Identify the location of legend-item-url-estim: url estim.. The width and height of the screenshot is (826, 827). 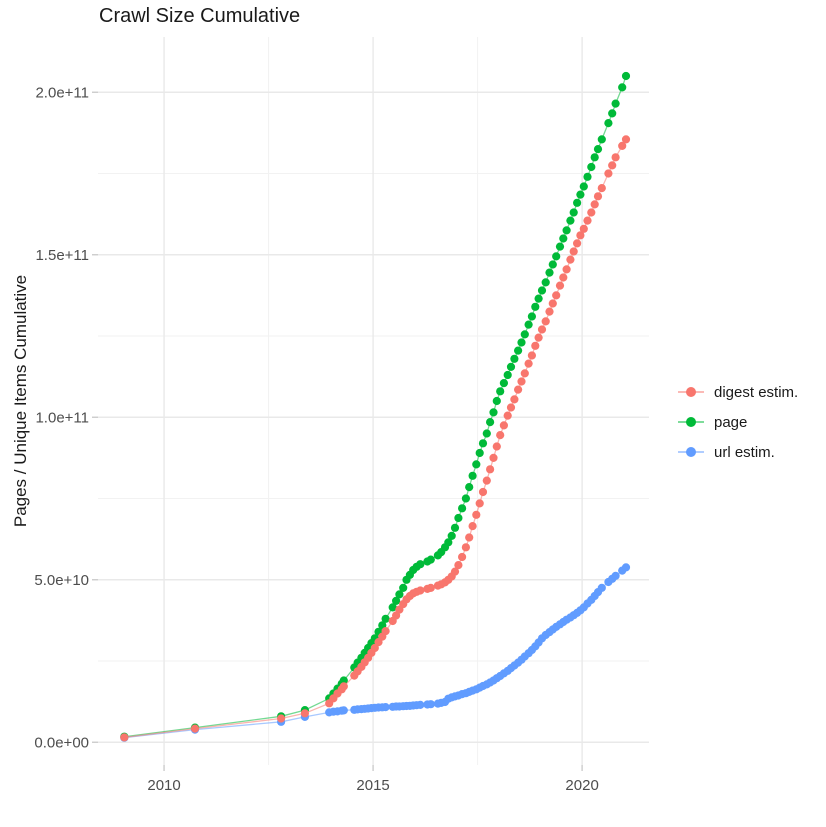
(738, 452).